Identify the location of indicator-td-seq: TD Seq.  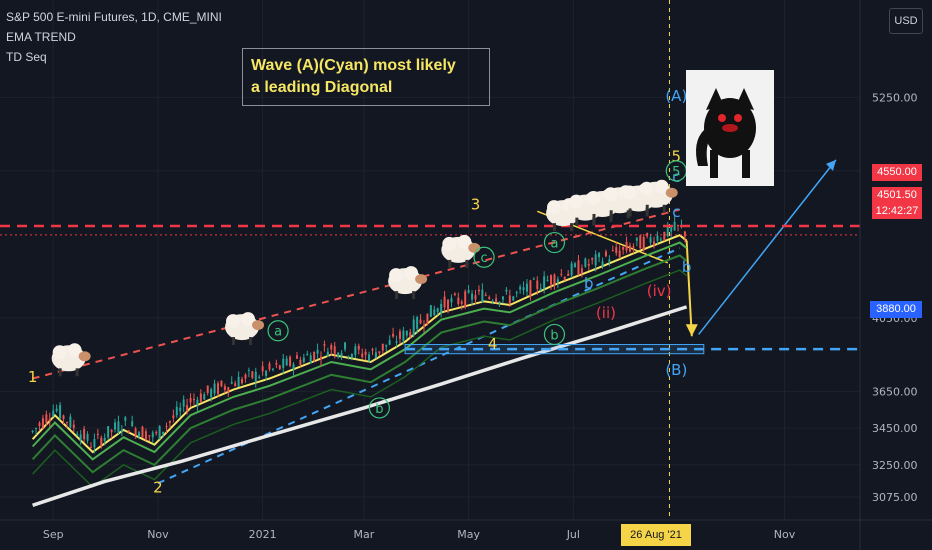
(26, 57).